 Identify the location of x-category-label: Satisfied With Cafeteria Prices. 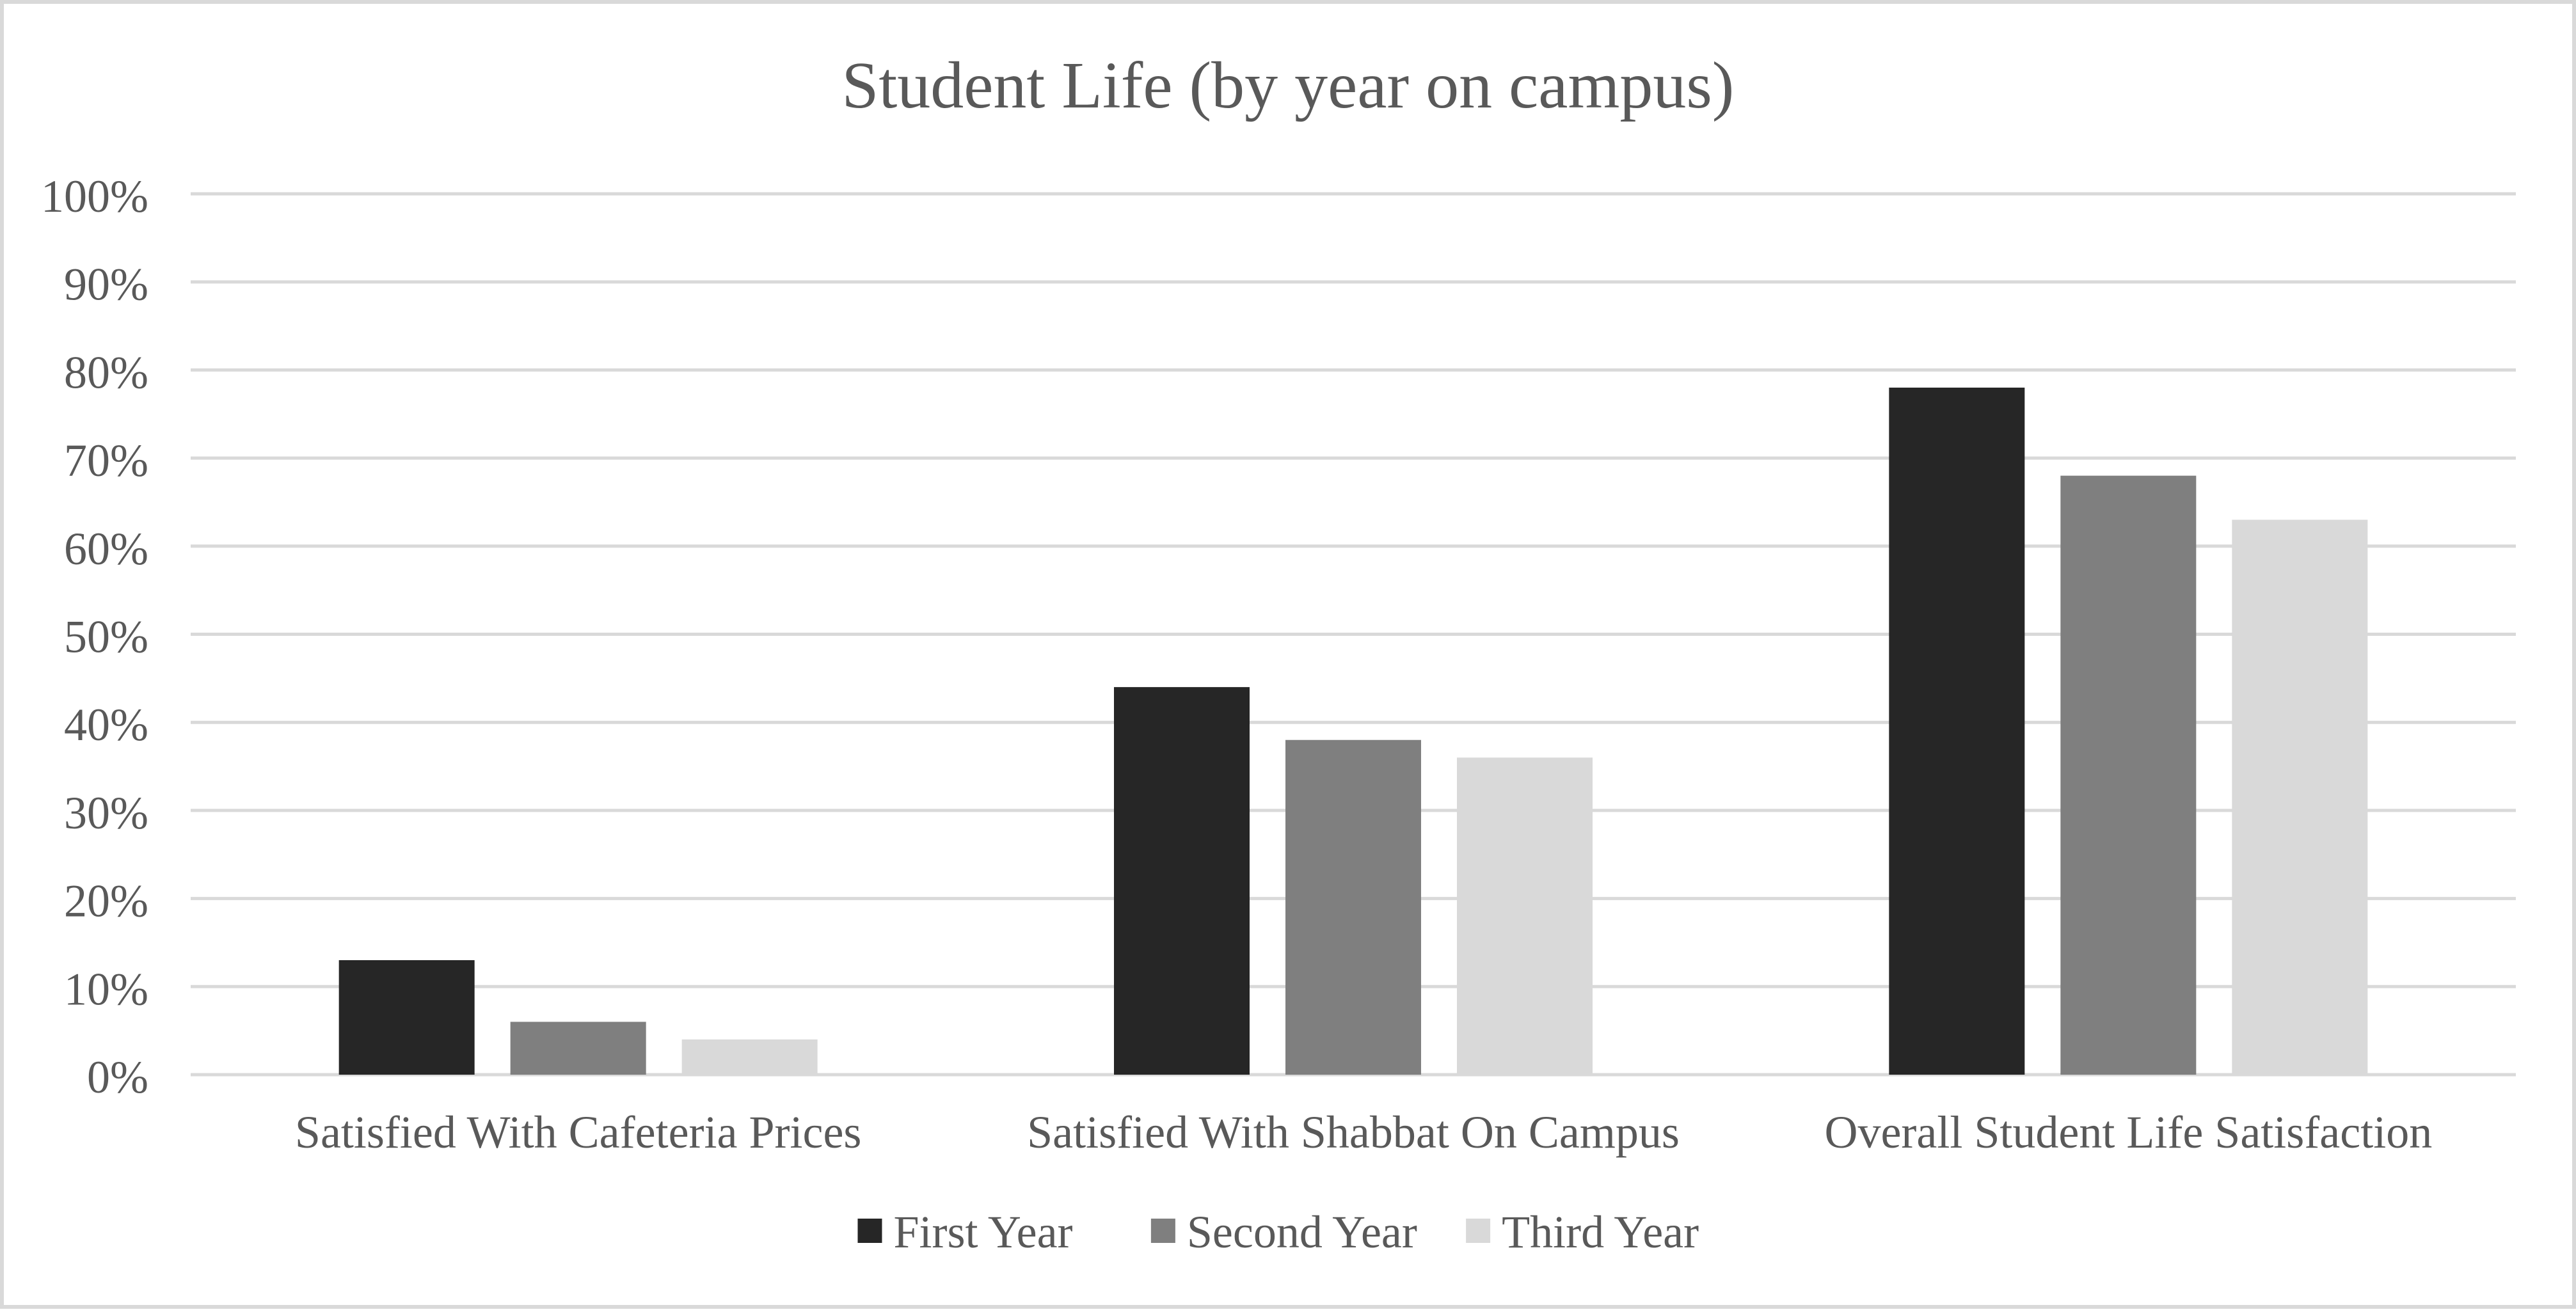
(578, 1132).